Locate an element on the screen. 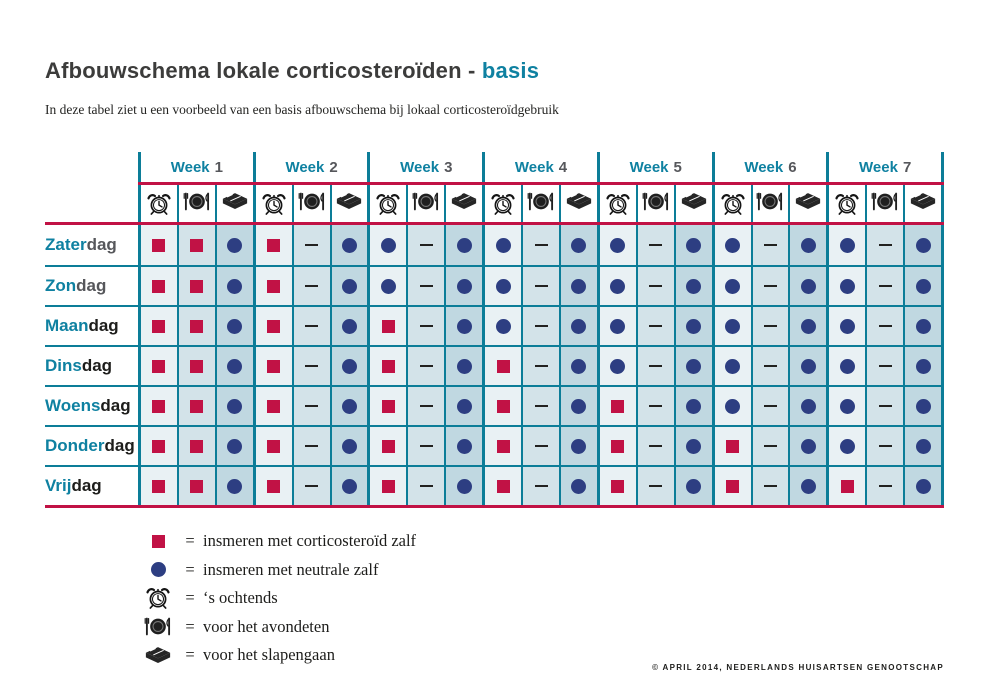 This screenshot has height=700, width=989. day-label: Zater dag is located at coordinates (91, 245).